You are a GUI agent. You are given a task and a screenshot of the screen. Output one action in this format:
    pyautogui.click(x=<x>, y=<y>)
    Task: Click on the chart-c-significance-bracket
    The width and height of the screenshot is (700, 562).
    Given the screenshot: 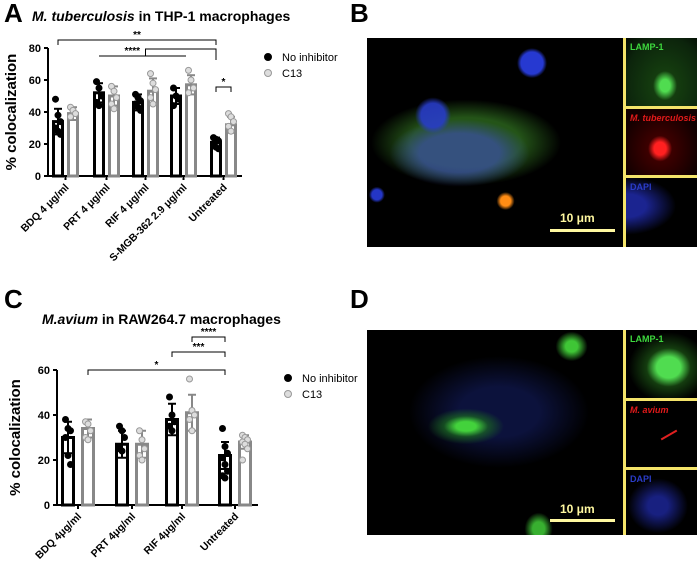 What is the action you would take?
    pyautogui.click(x=198, y=354)
    